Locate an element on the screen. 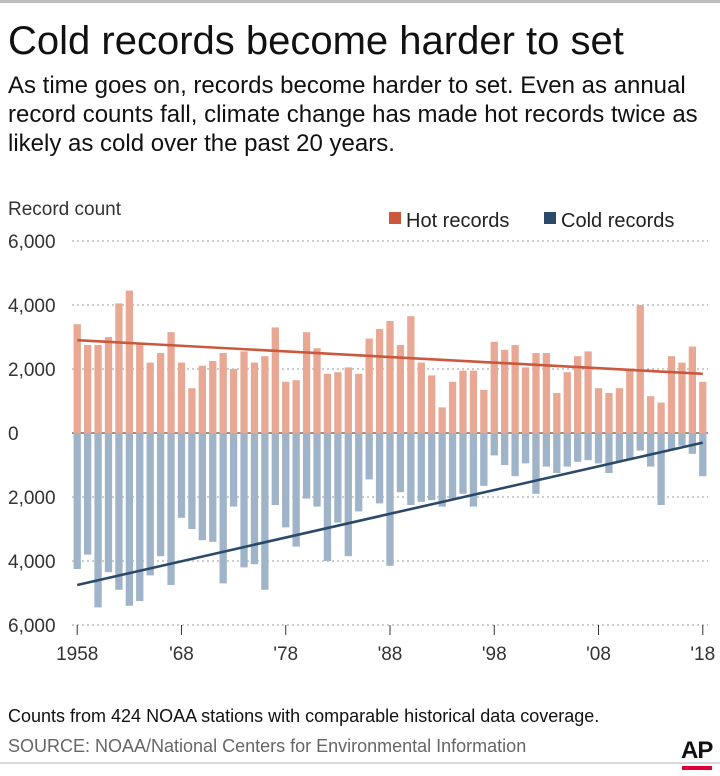 The width and height of the screenshot is (720, 776). y-axis-title: Record count is located at coordinates (65, 209).